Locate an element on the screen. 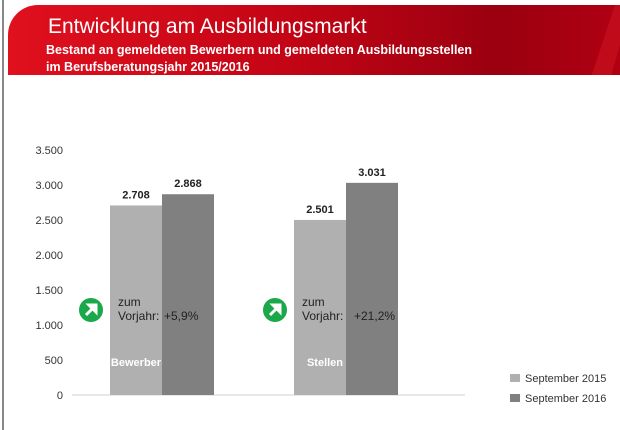 The width and height of the screenshot is (620, 430). annotation-change: +5,9% is located at coordinates (181, 316).